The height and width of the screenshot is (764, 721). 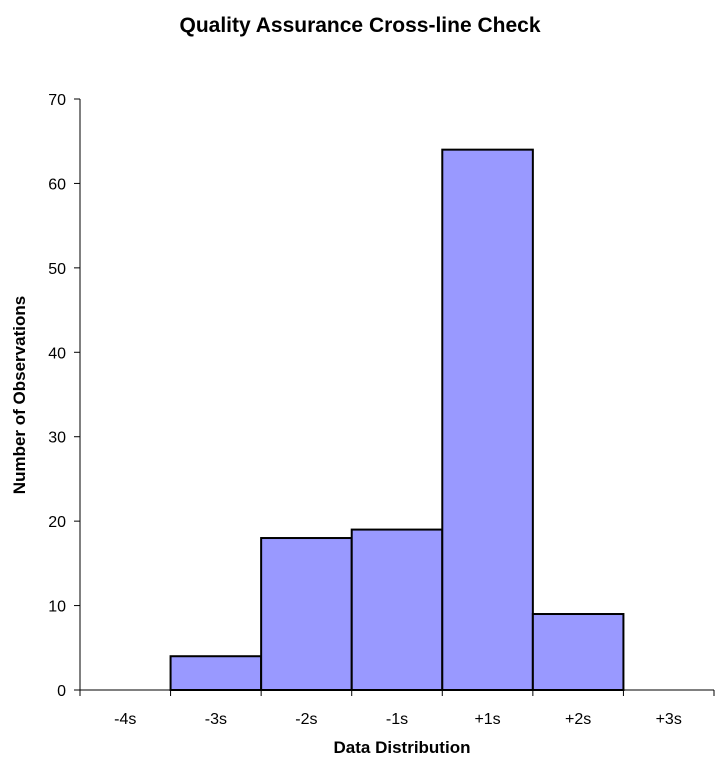 I want to click on bar--1s, so click(x=397, y=609).